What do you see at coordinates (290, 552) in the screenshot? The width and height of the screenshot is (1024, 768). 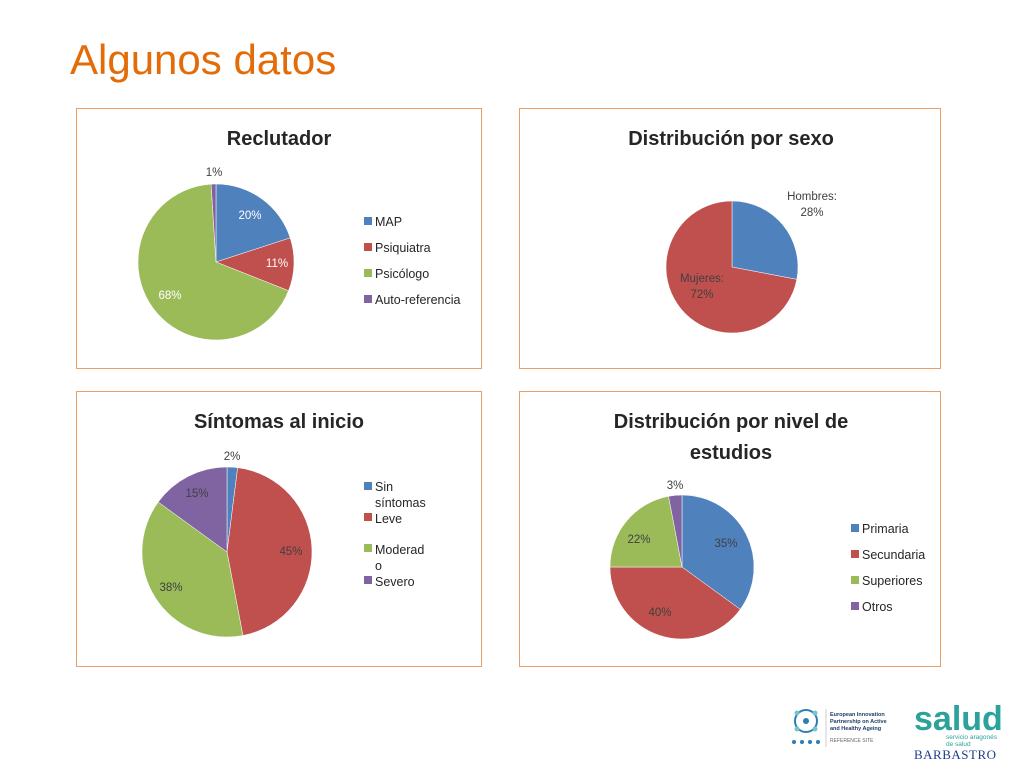 I see `data-label-leve: 45%` at bounding box center [290, 552].